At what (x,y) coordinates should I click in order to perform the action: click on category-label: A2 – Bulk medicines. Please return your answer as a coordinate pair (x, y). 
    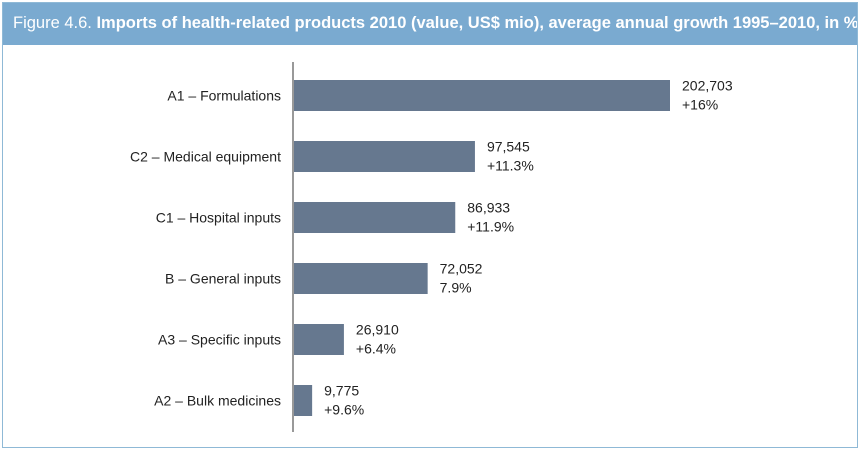
    Looking at the image, I should click on (217, 401).